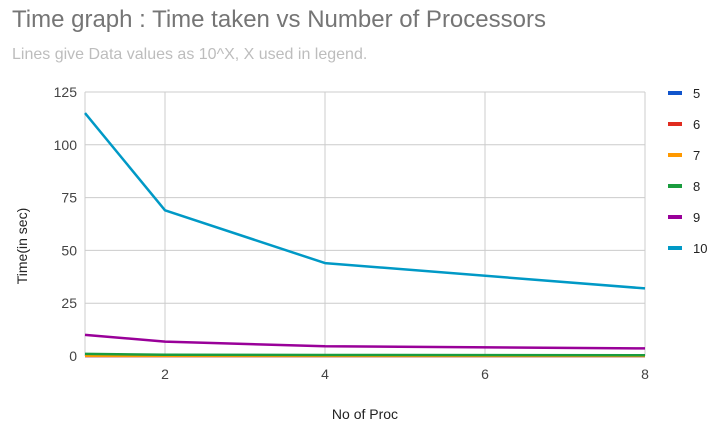  I want to click on legend-label-5: 5, so click(696, 93).